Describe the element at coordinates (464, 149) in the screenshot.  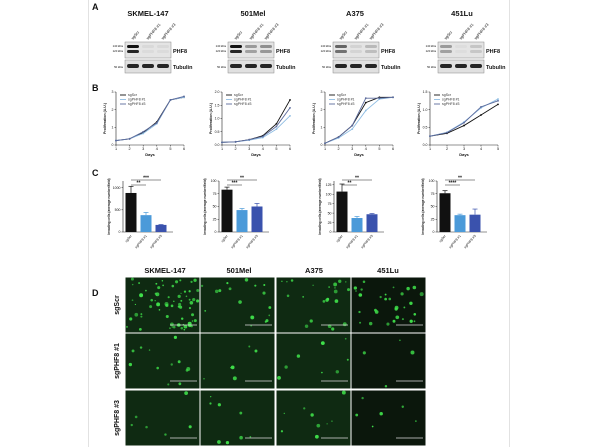
I see `x-tick-label: 3` at that location.